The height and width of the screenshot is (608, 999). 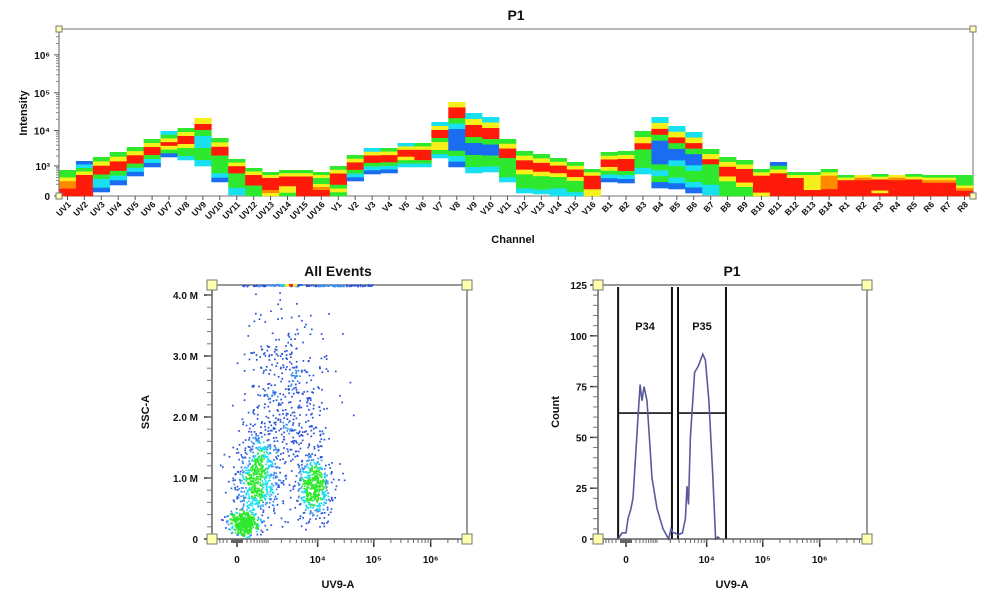 What do you see at coordinates (725, 206) in the screenshot?
I see `channel-tick-label: B8` at bounding box center [725, 206].